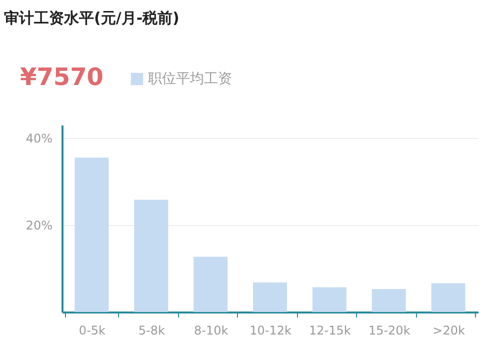 This screenshot has height=351, width=500. What do you see at coordinates (151, 331) in the screenshot?
I see `x-tick-label: 5-8k` at bounding box center [151, 331].